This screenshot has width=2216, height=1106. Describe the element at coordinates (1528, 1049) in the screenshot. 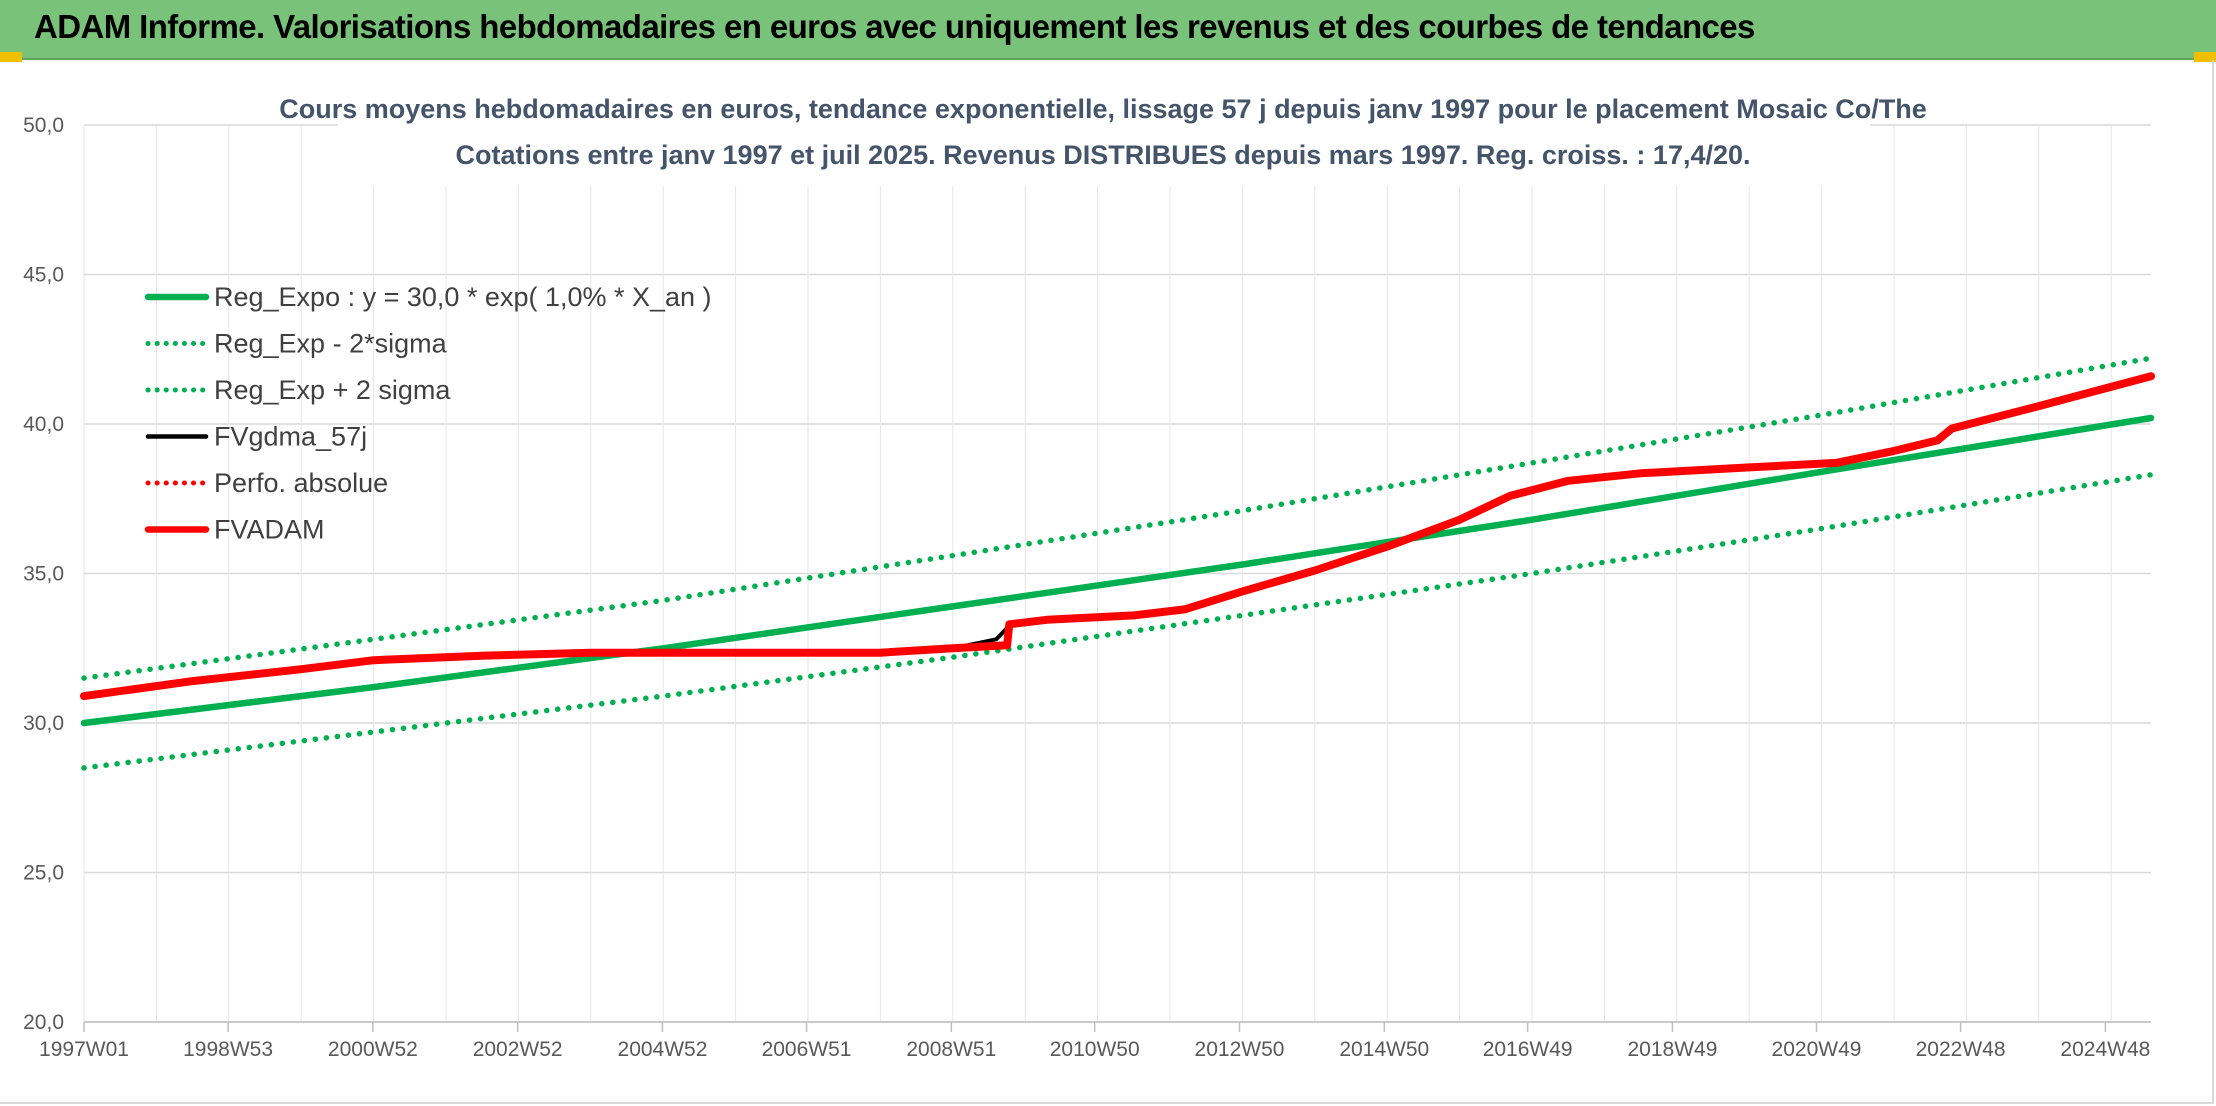

I see `x-tick-label: 2016W49` at that location.